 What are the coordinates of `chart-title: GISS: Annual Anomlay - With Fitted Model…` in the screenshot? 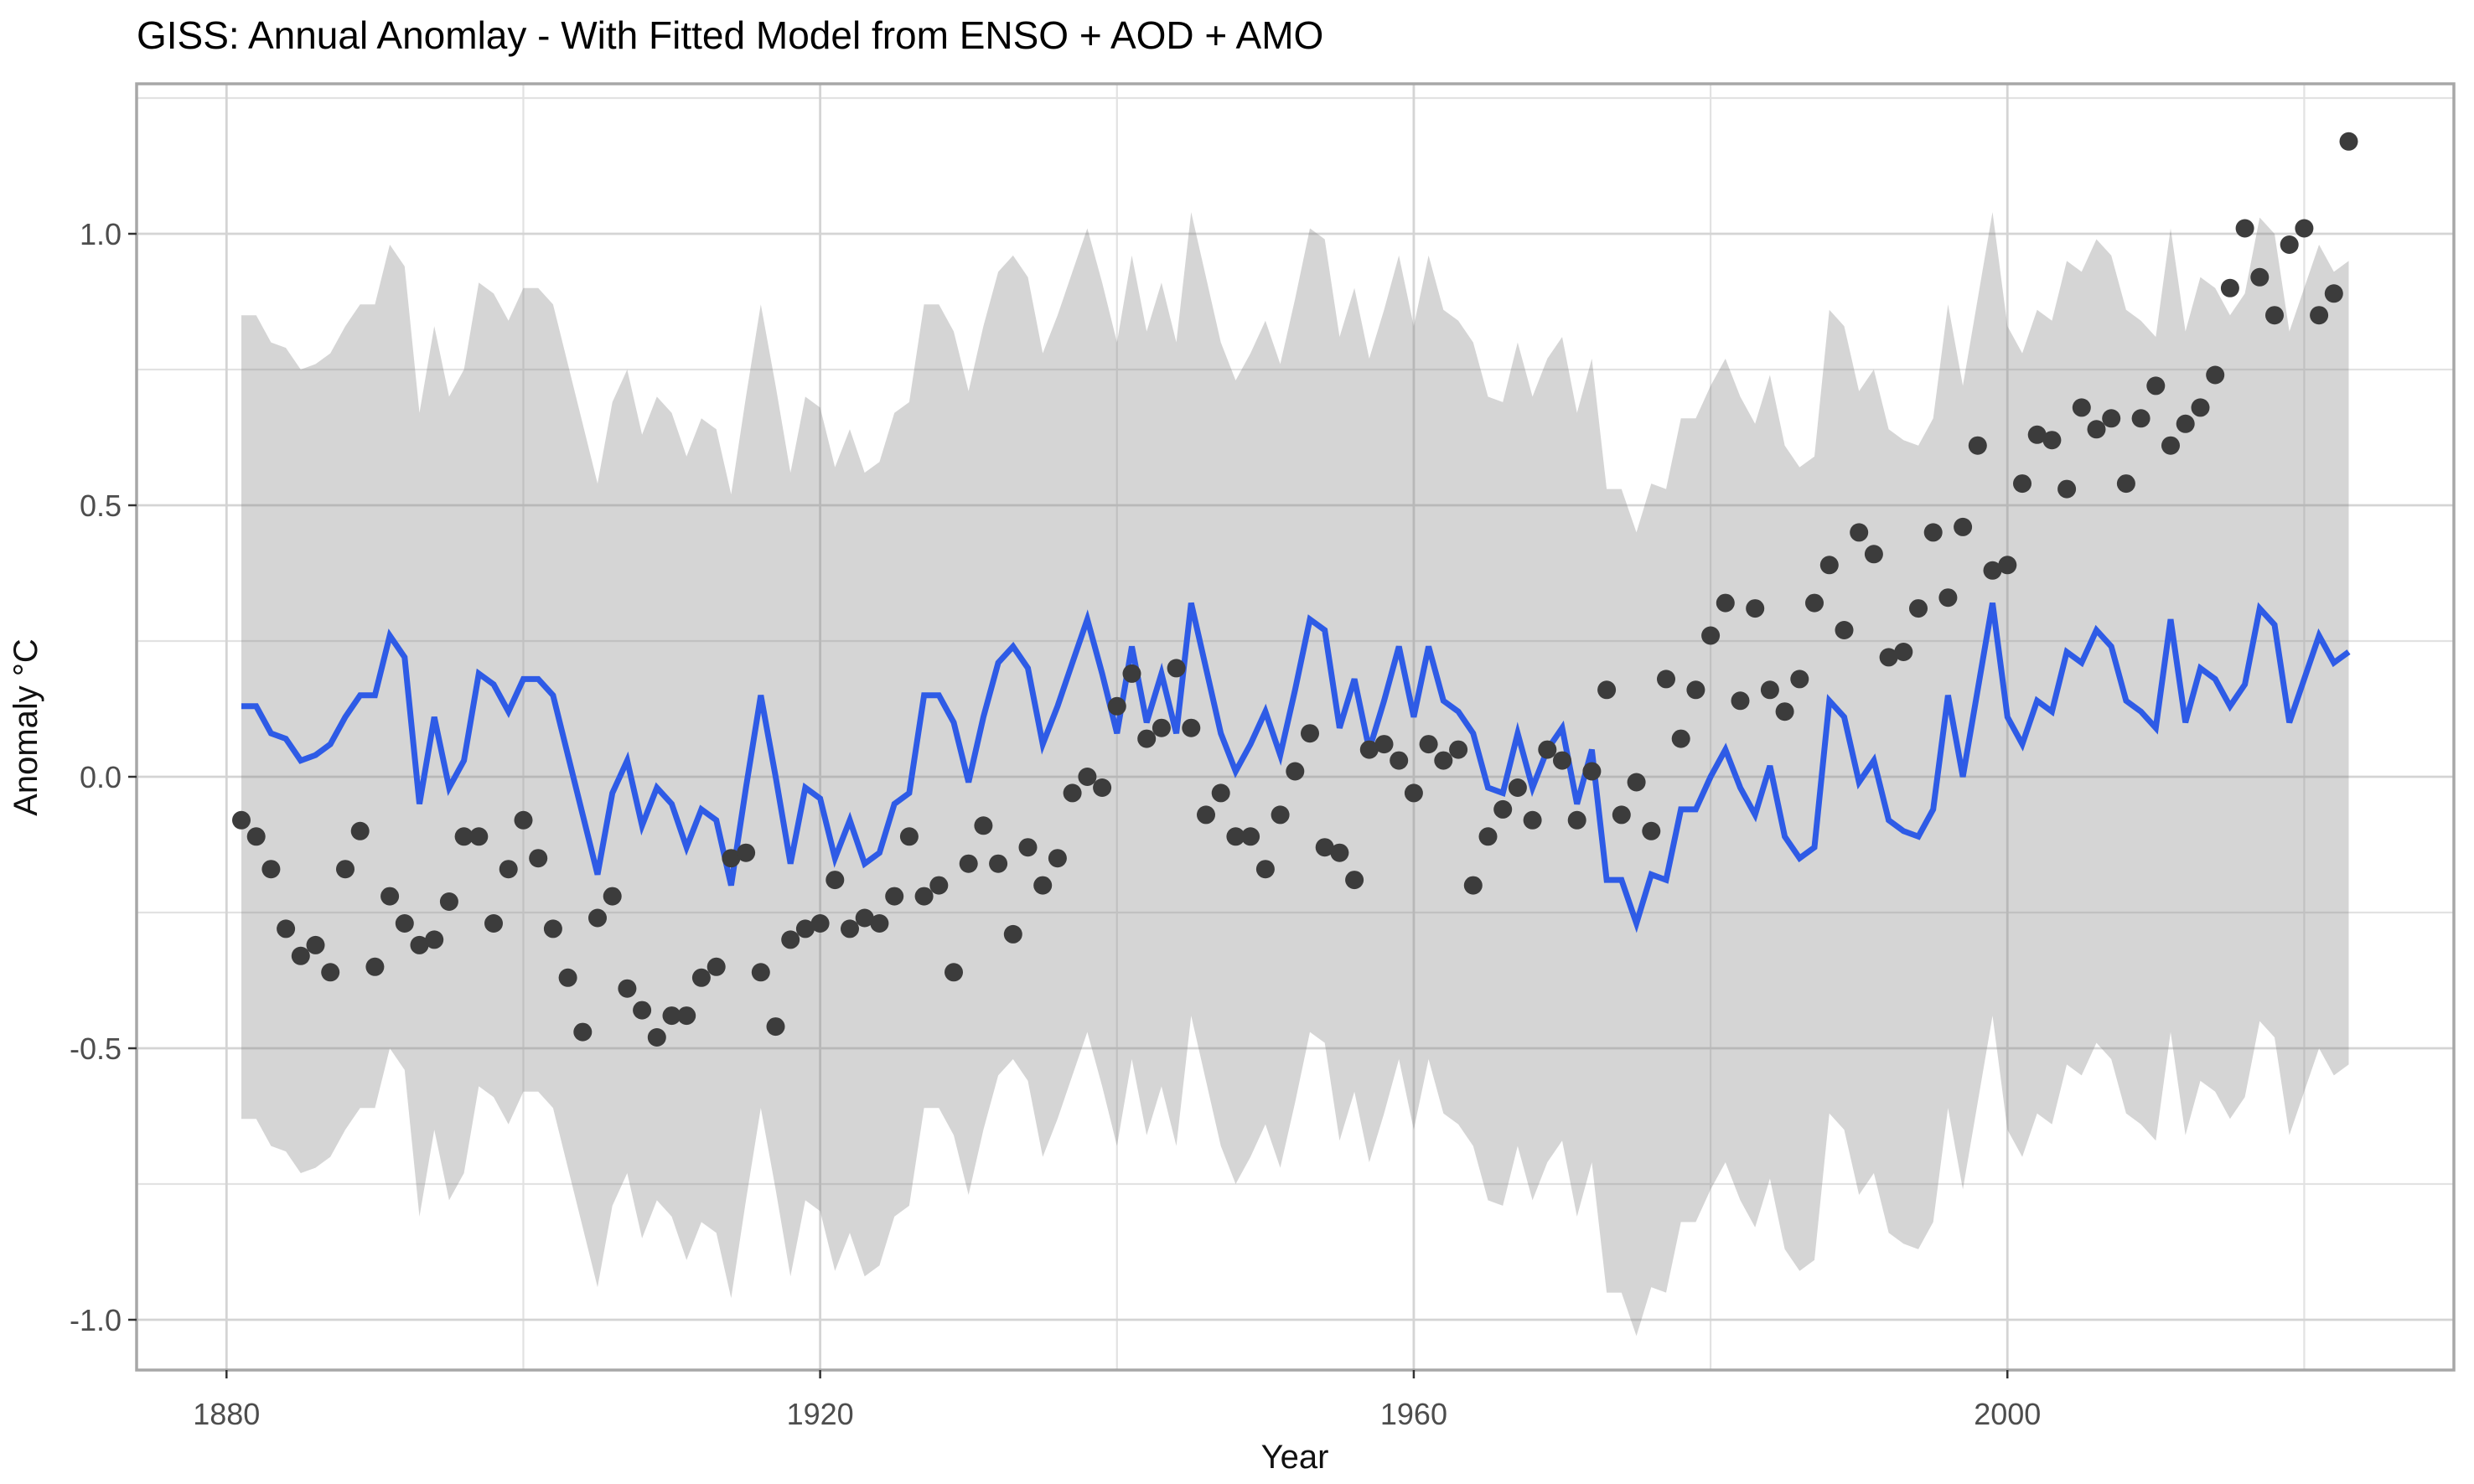 It's located at (730, 35).